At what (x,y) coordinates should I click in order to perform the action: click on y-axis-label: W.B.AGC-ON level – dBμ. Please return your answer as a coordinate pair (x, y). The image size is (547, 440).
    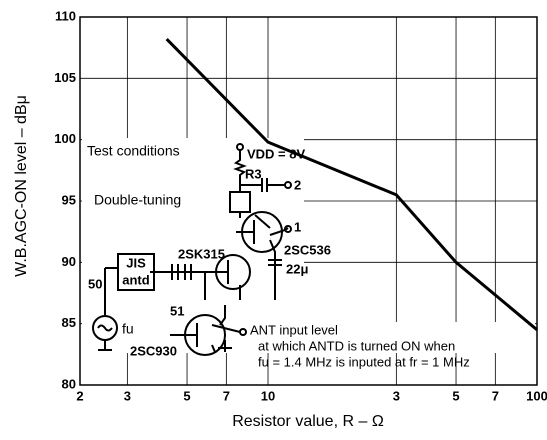
    Looking at the image, I should click on (21, 186).